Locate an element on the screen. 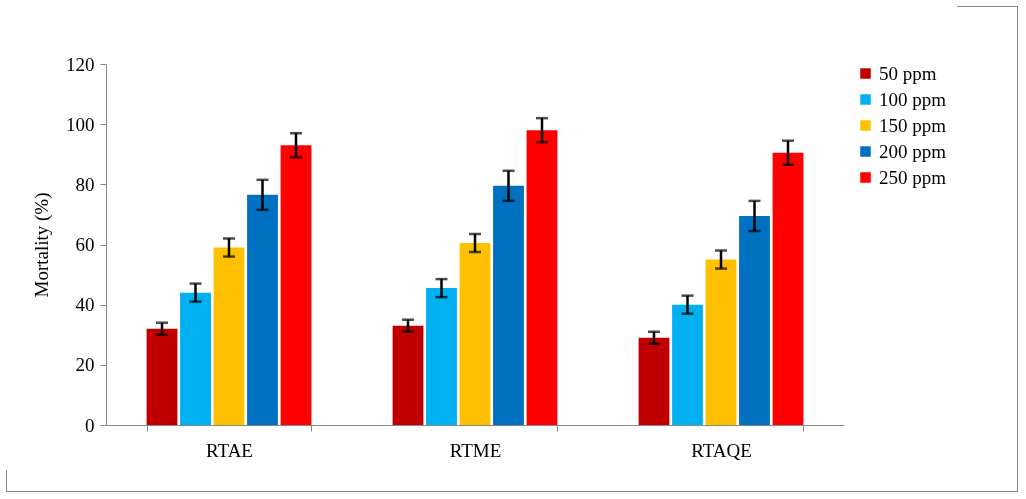  legend-label: 250 ppm is located at coordinates (913, 177).